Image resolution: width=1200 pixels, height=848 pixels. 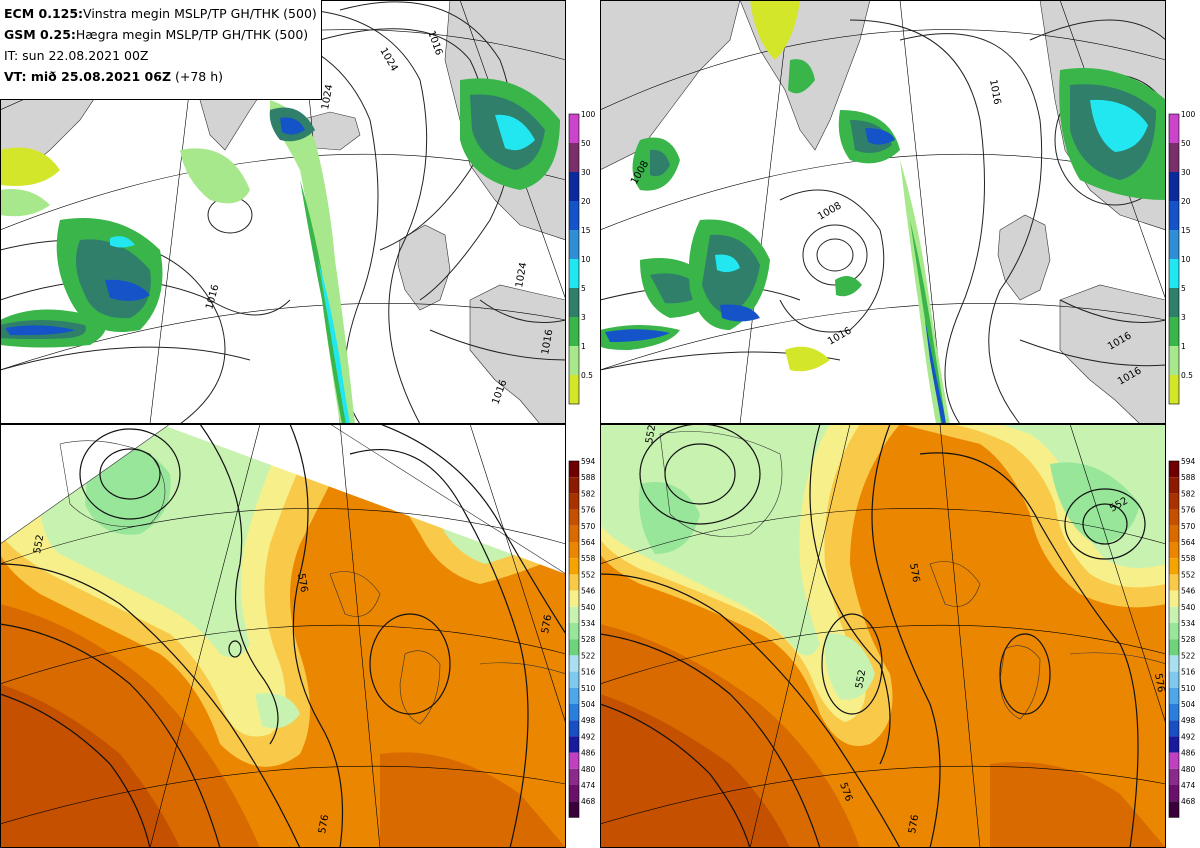 I want to click on legend-label: 528, so click(x=1188, y=639).